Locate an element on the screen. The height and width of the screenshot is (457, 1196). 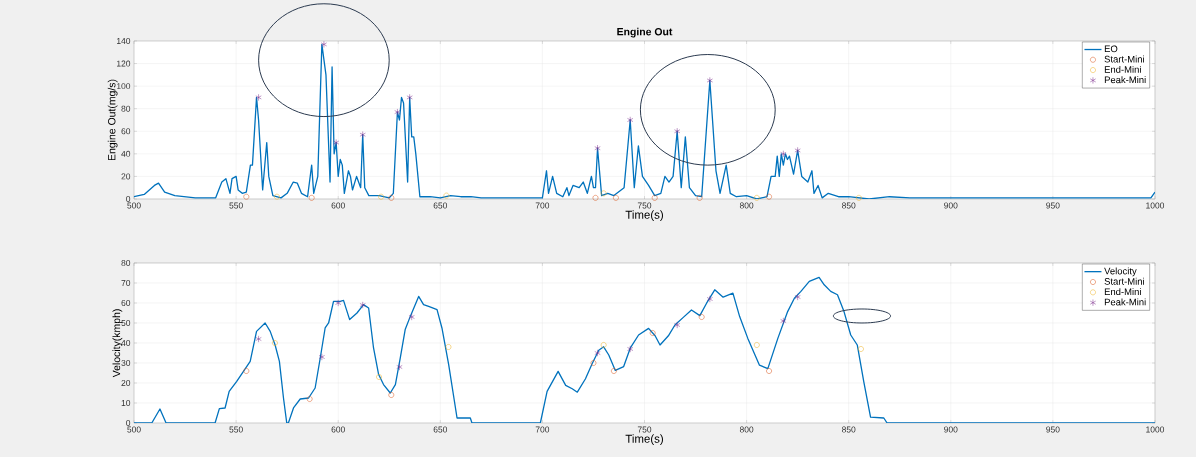
y-tick-label: 30 is located at coordinates (126, 363).